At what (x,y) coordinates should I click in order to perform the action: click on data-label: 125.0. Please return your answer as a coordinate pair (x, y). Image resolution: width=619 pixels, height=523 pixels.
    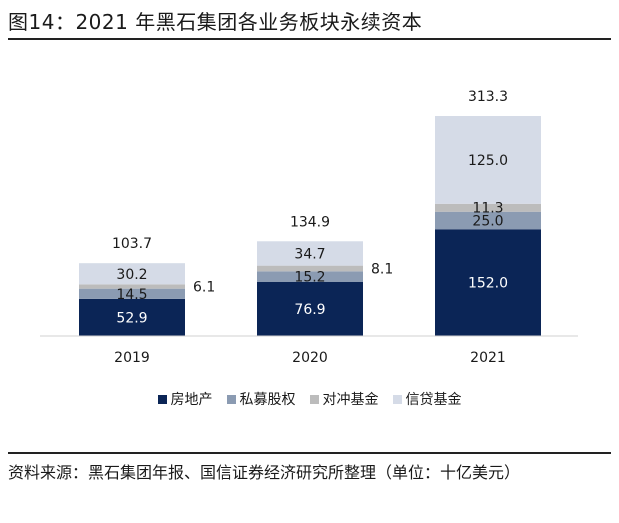
    Looking at the image, I should click on (488, 161).